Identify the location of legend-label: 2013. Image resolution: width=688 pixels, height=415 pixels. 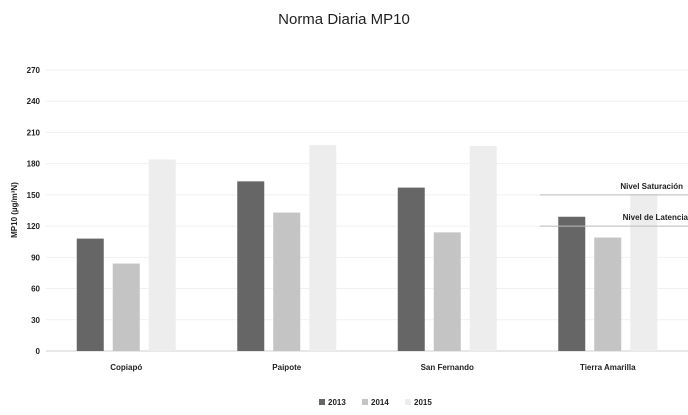
(337, 402).